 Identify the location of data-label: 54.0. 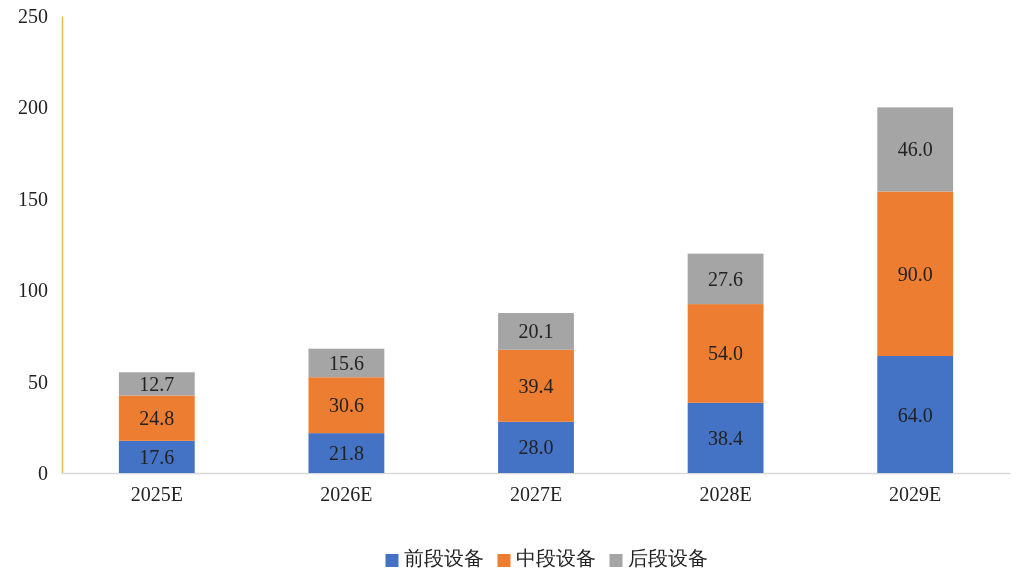
(726, 353).